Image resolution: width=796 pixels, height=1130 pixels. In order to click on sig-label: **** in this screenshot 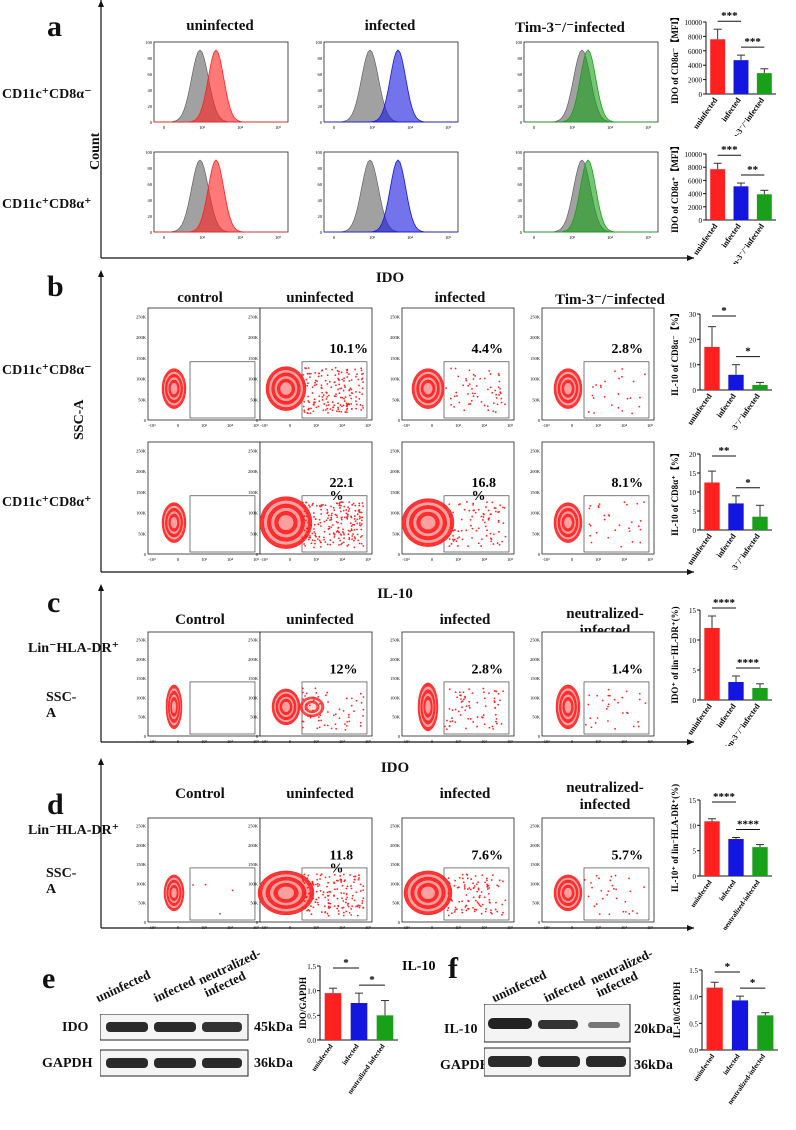, I will do `click(748, 824)`.